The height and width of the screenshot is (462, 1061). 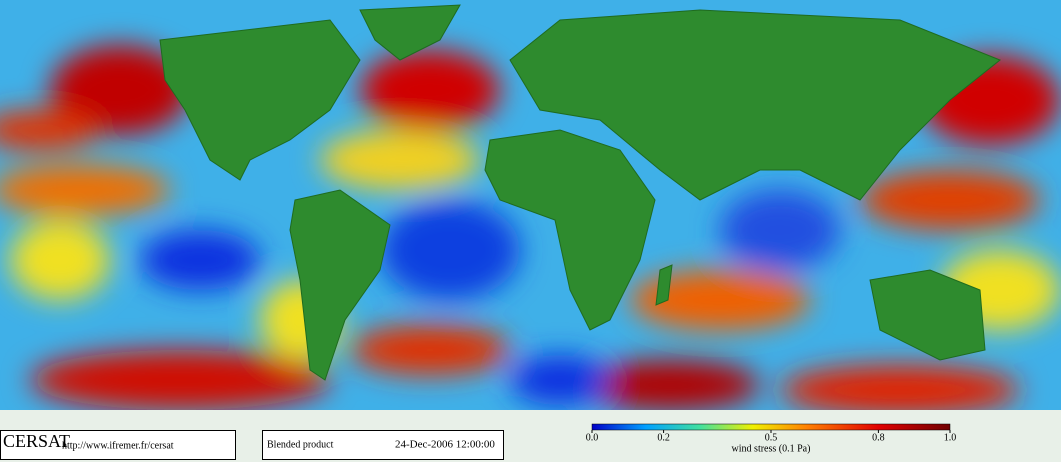 What do you see at coordinates (570, 230) in the screenshot?
I see `africa` at bounding box center [570, 230].